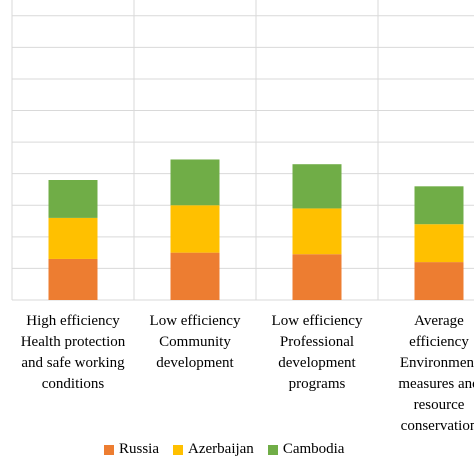 Image resolution: width=474 pixels, height=474 pixels. I want to click on category-label-line: resource, so click(439, 405).